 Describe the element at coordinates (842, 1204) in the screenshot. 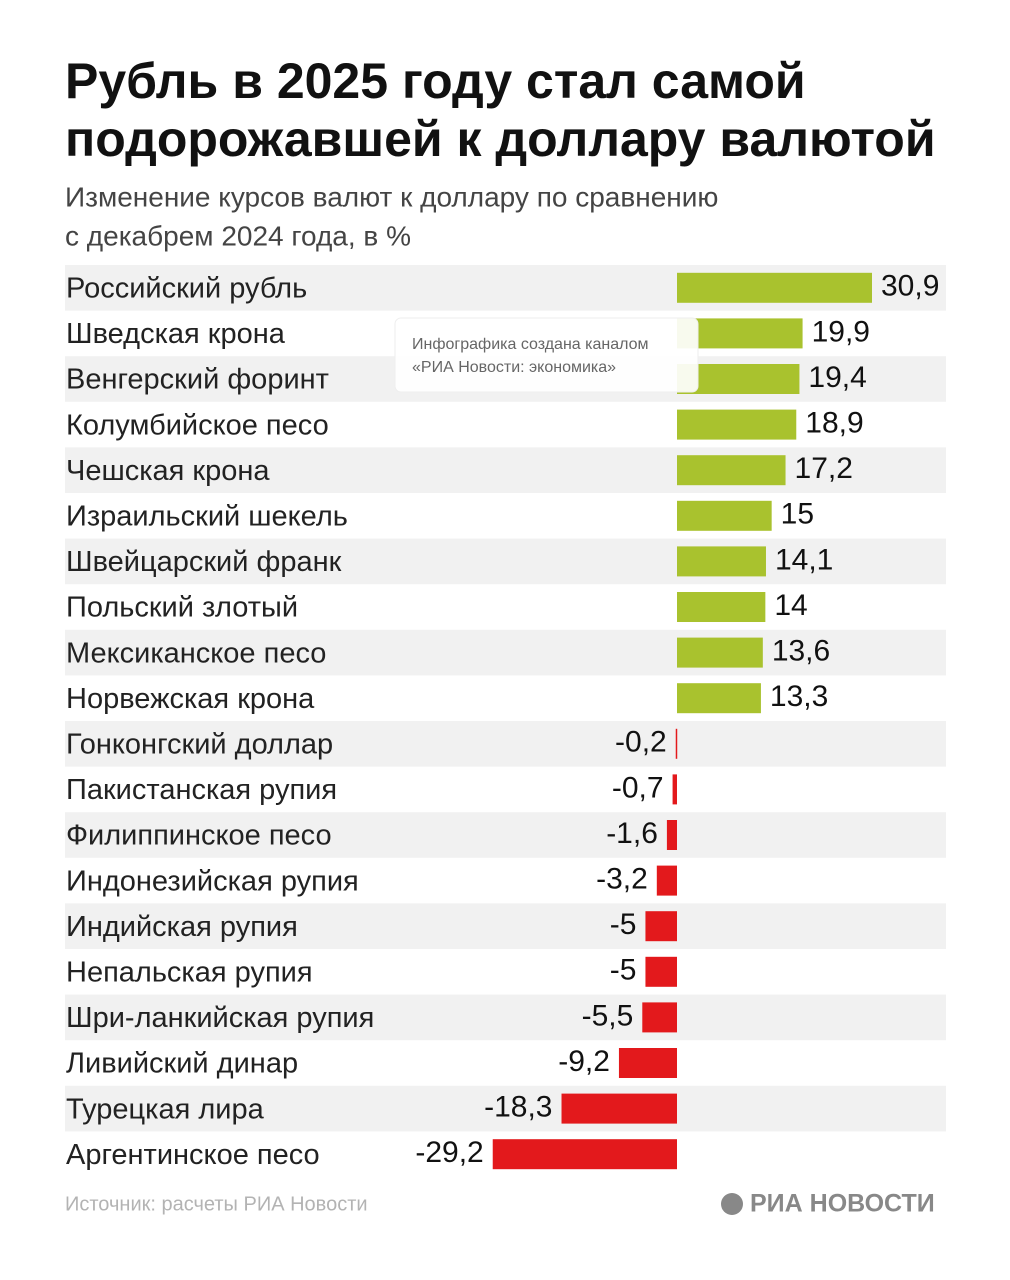

I see `logo-text: РИА НОВОСТИ` at that location.